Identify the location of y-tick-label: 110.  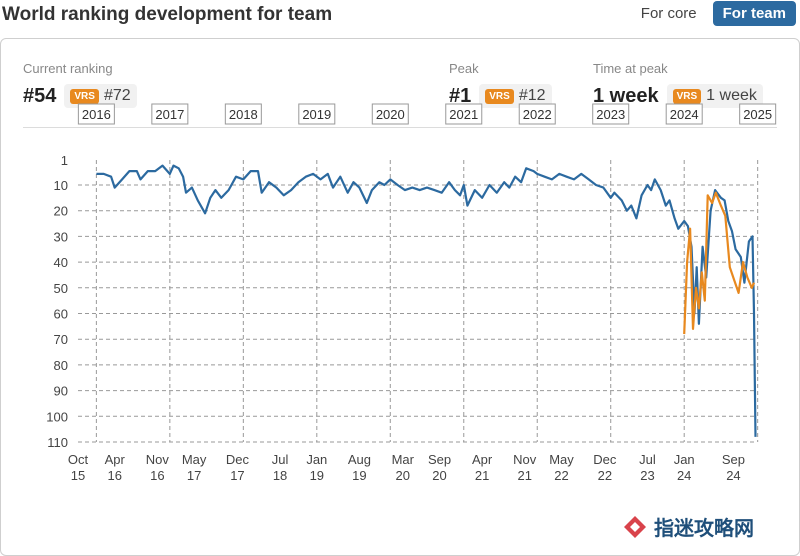
(57, 442).